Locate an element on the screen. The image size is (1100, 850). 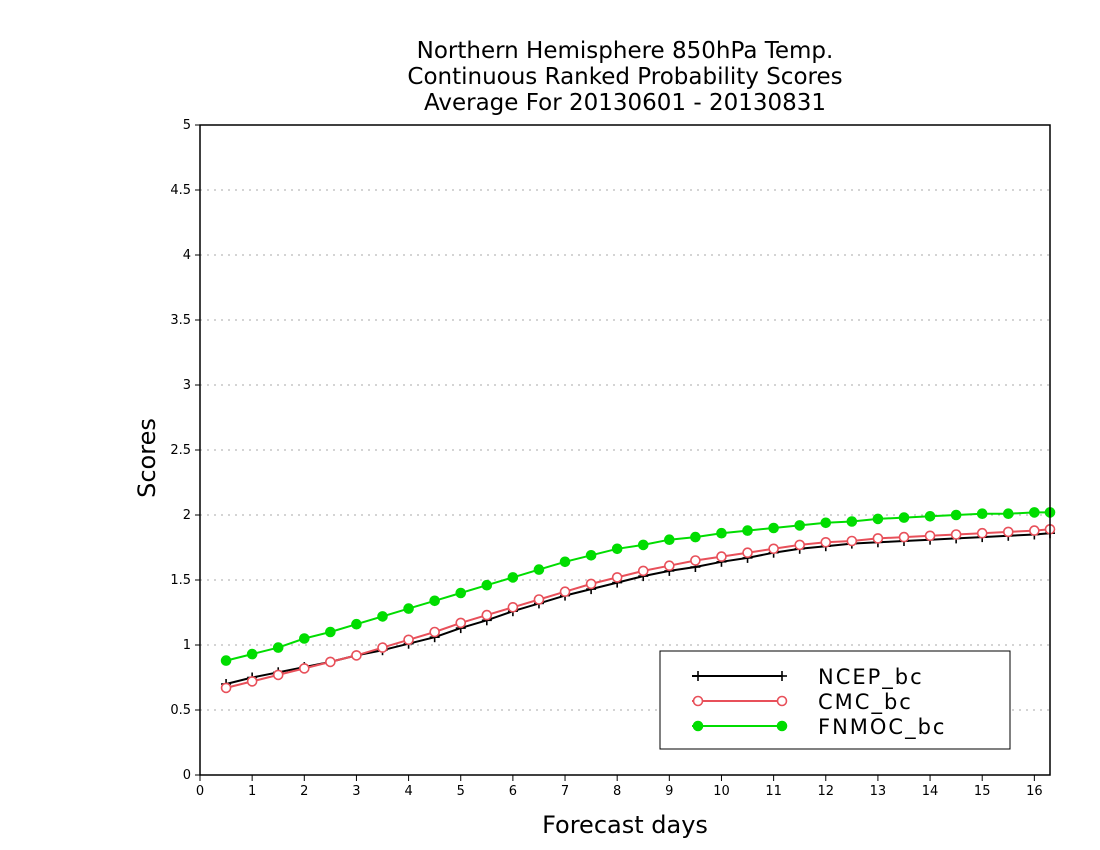
x-tick-label: 1 is located at coordinates (252, 791).